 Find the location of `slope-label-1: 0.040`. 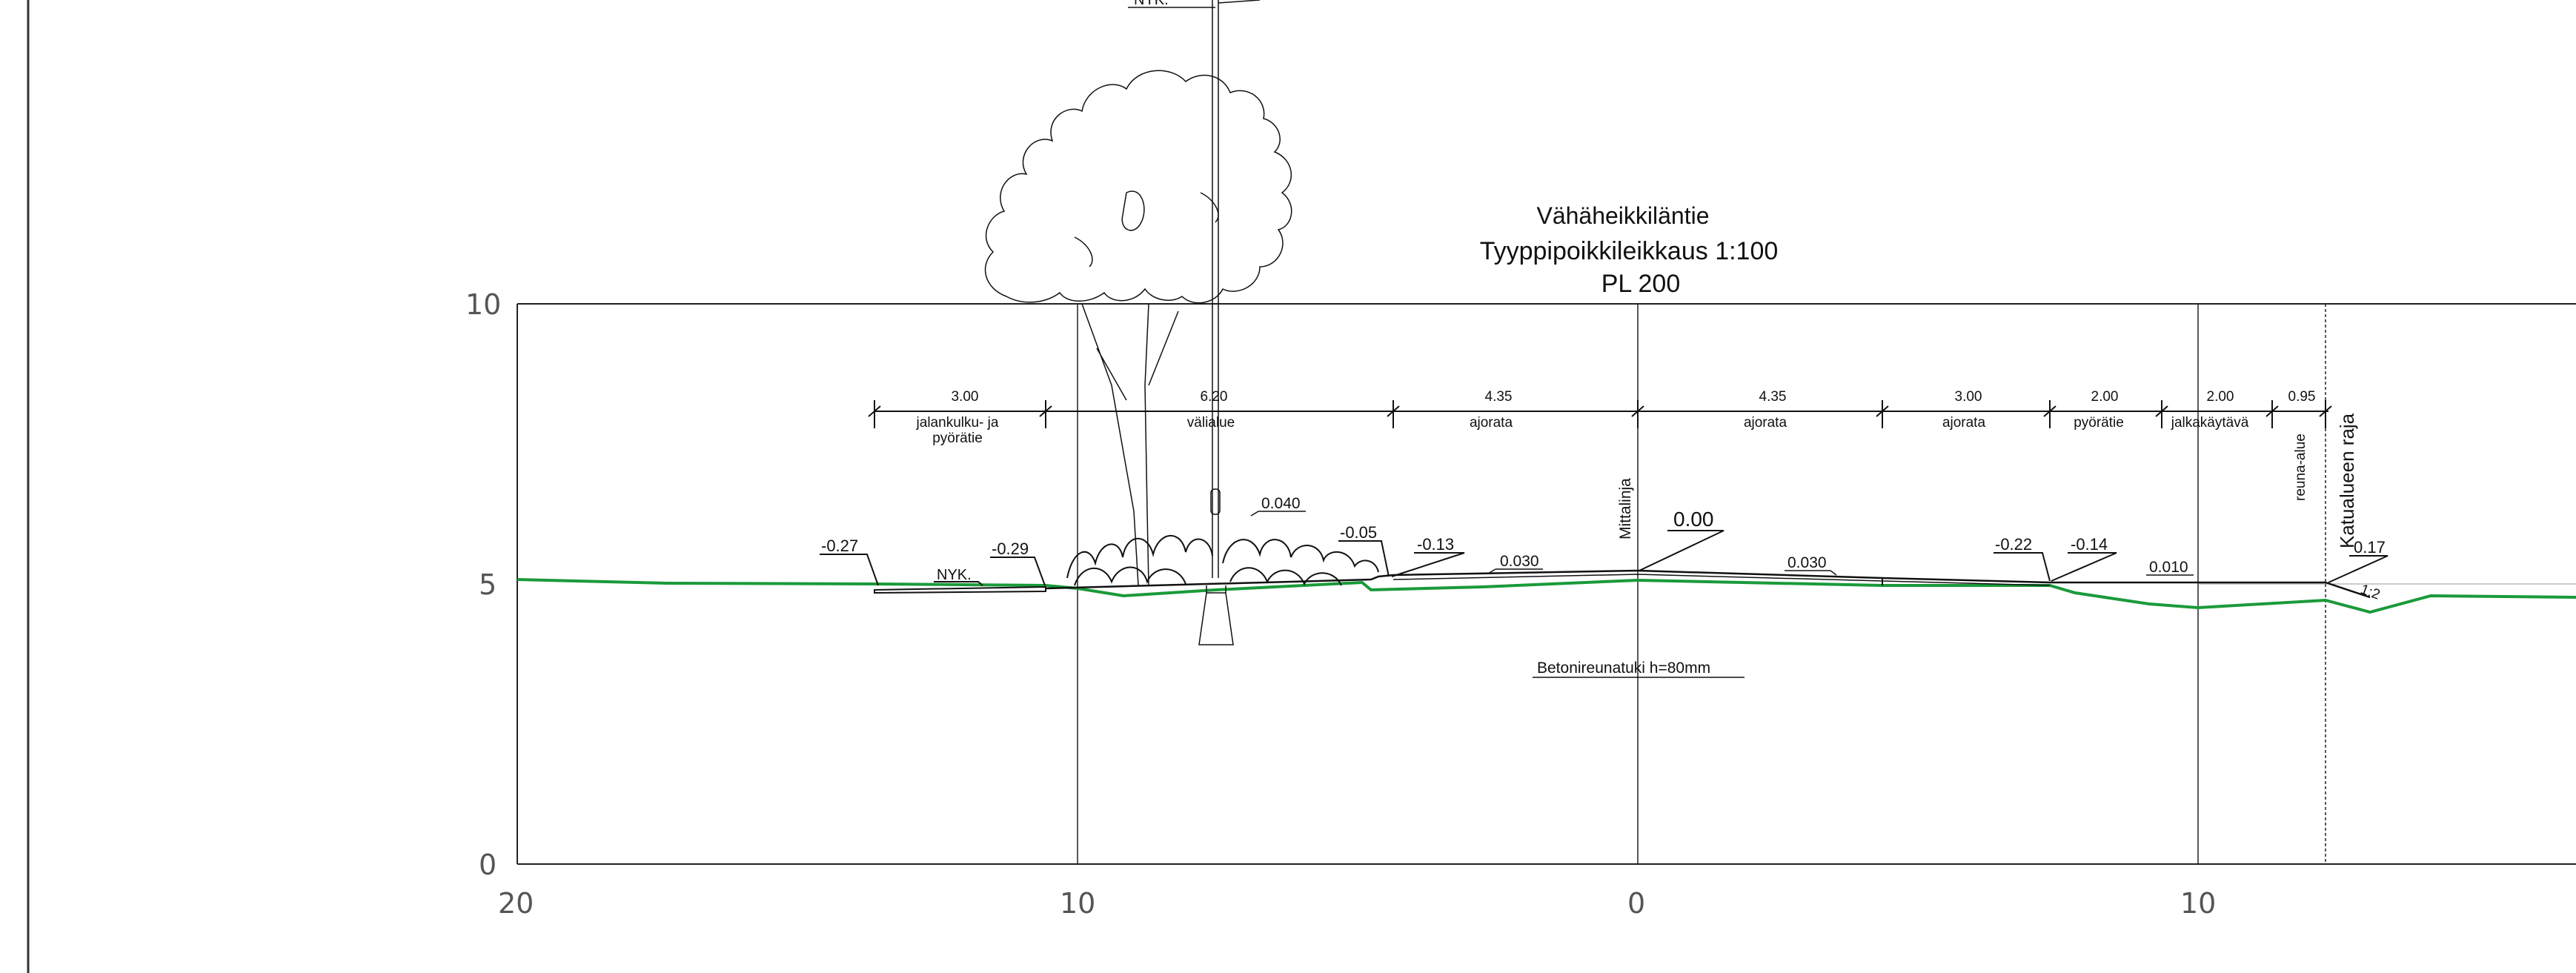

slope-label-1: 0.040 is located at coordinates (1281, 503).